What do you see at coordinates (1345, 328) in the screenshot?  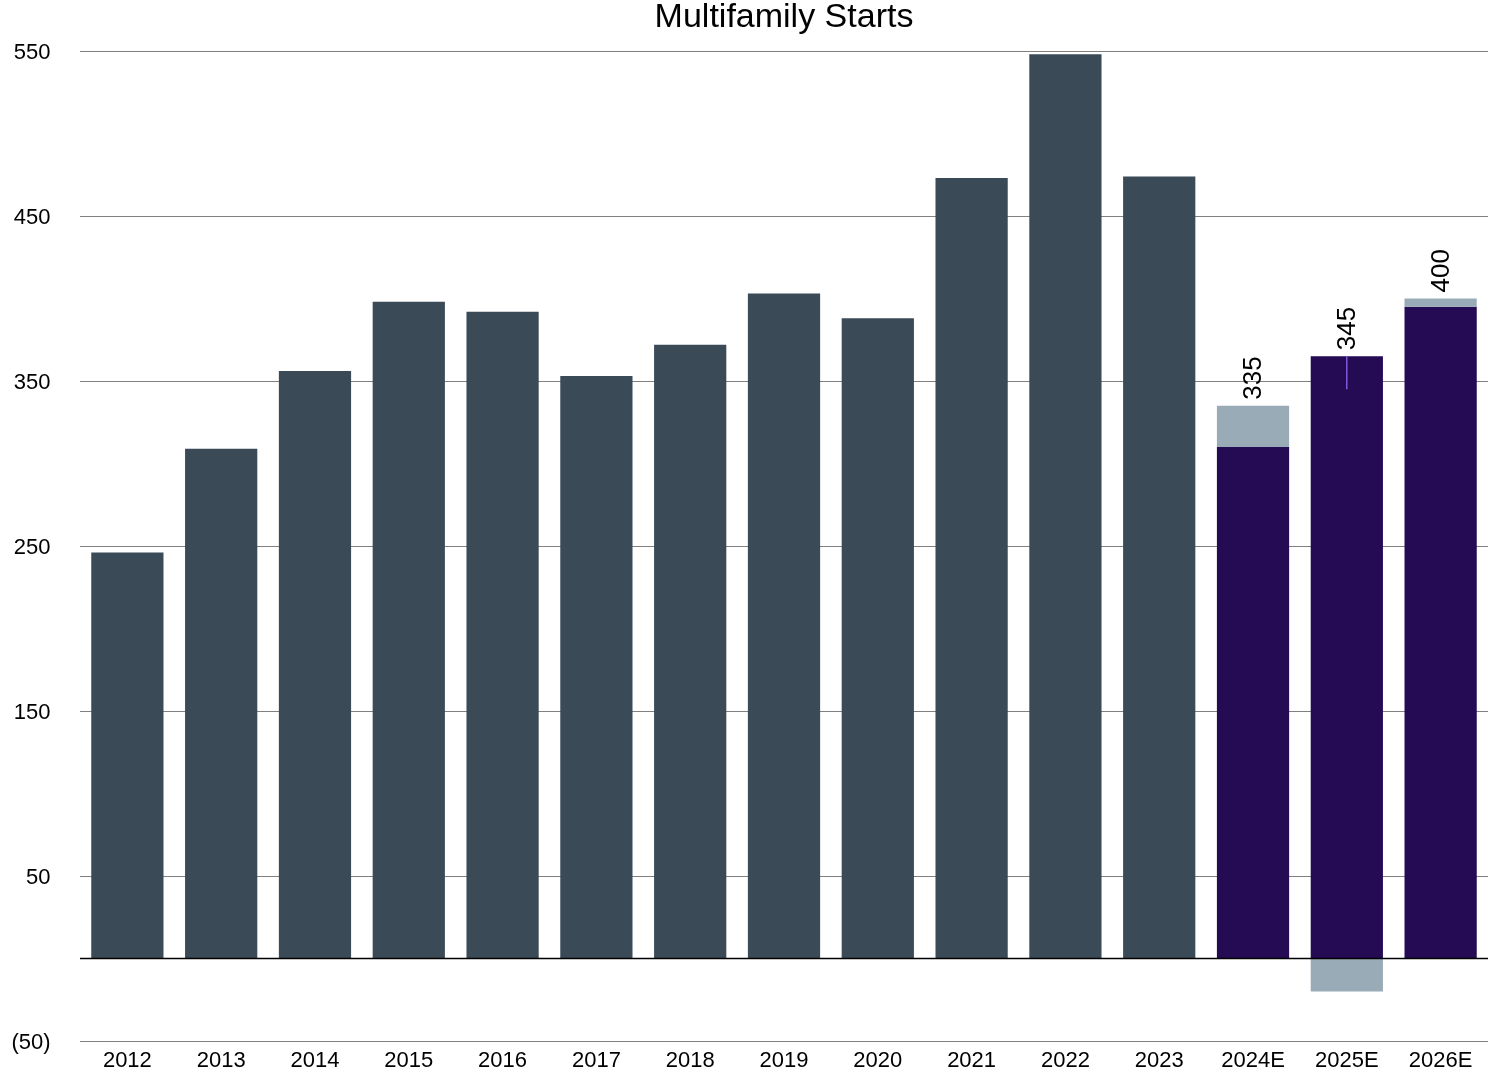 I see `total-label: 345` at bounding box center [1345, 328].